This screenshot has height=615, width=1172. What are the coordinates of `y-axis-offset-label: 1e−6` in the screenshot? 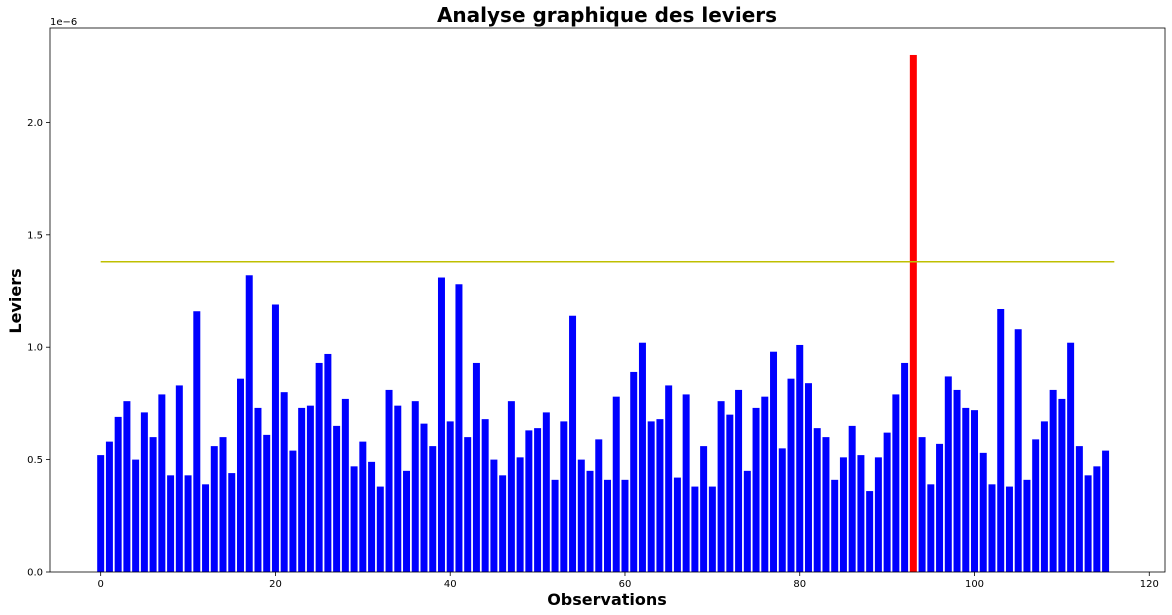 It's located at (63, 22).